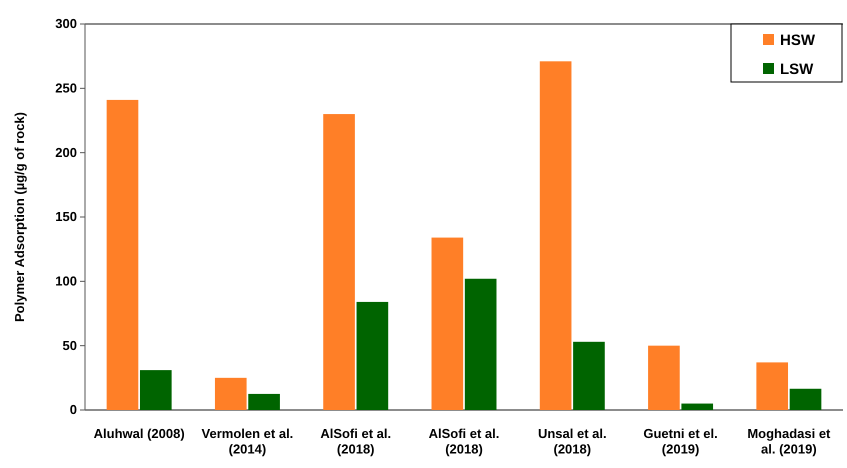 Image resolution: width=847 pixels, height=468 pixels. What do you see at coordinates (66, 152) in the screenshot?
I see `y-tick-label: 200` at bounding box center [66, 152].